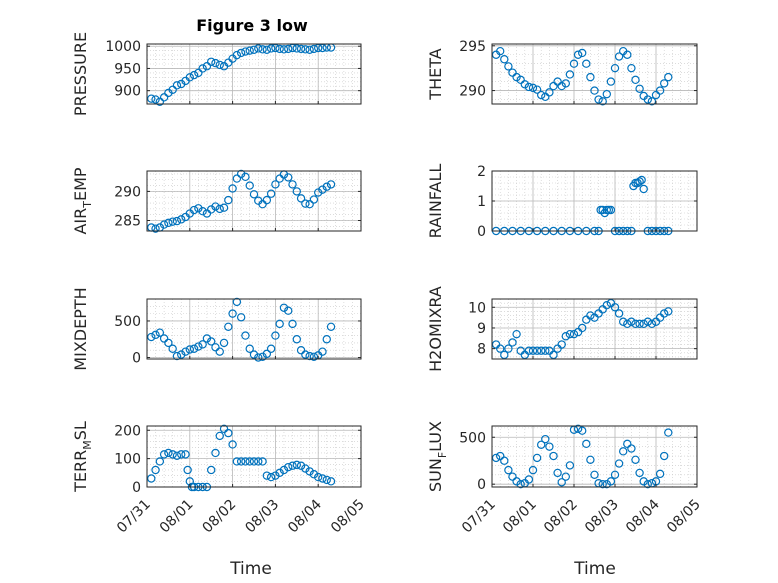 This screenshot has height=583, width=778. I want to click on panel-mixdepth: 0 500 MIXDEPTH, so click(216, 329).